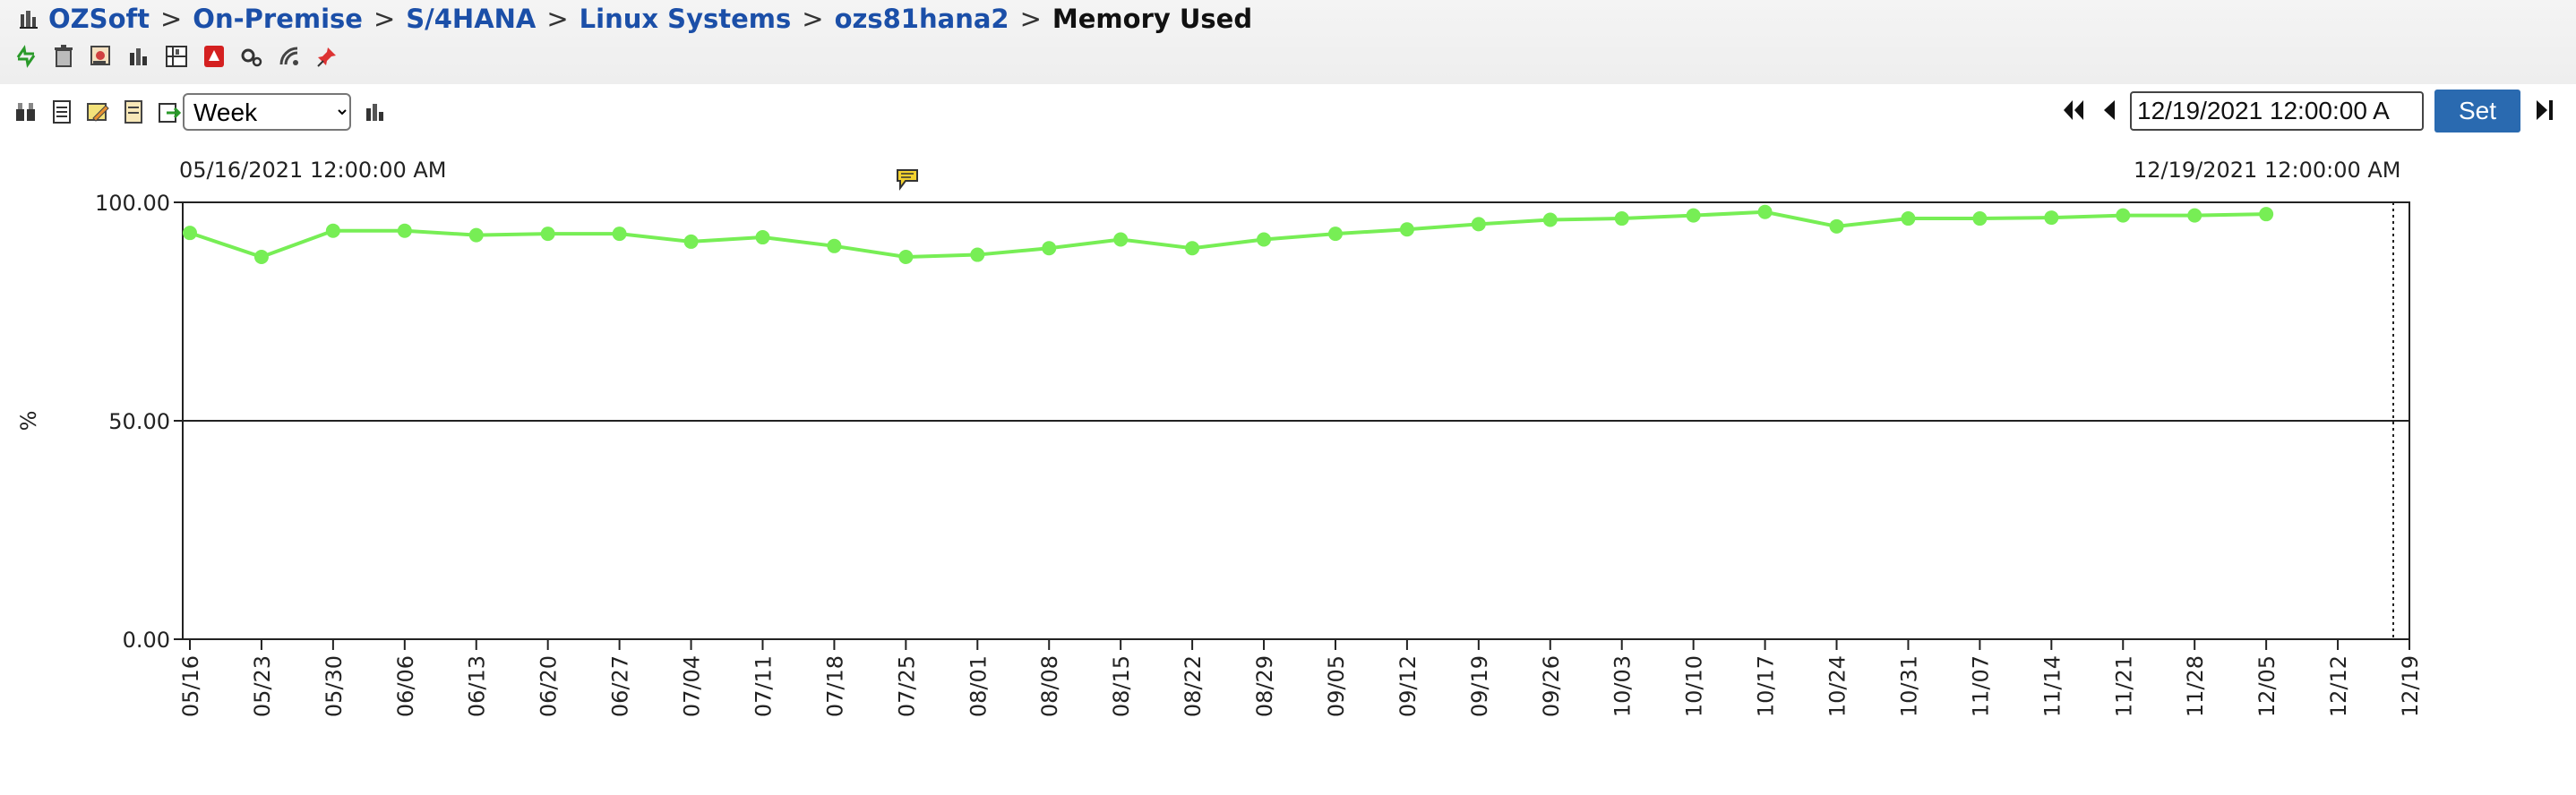  Describe the element at coordinates (63, 56) in the screenshot. I see `trash-icon` at that location.